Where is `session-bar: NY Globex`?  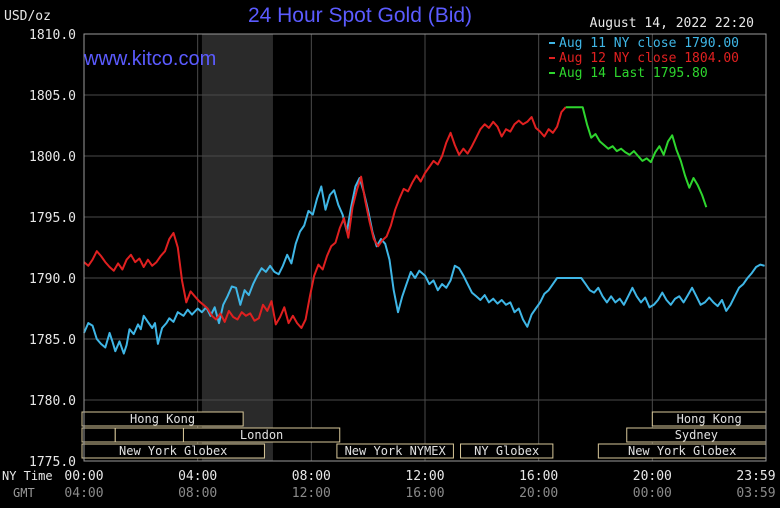
session-bar: NY Globex is located at coordinates (507, 451).